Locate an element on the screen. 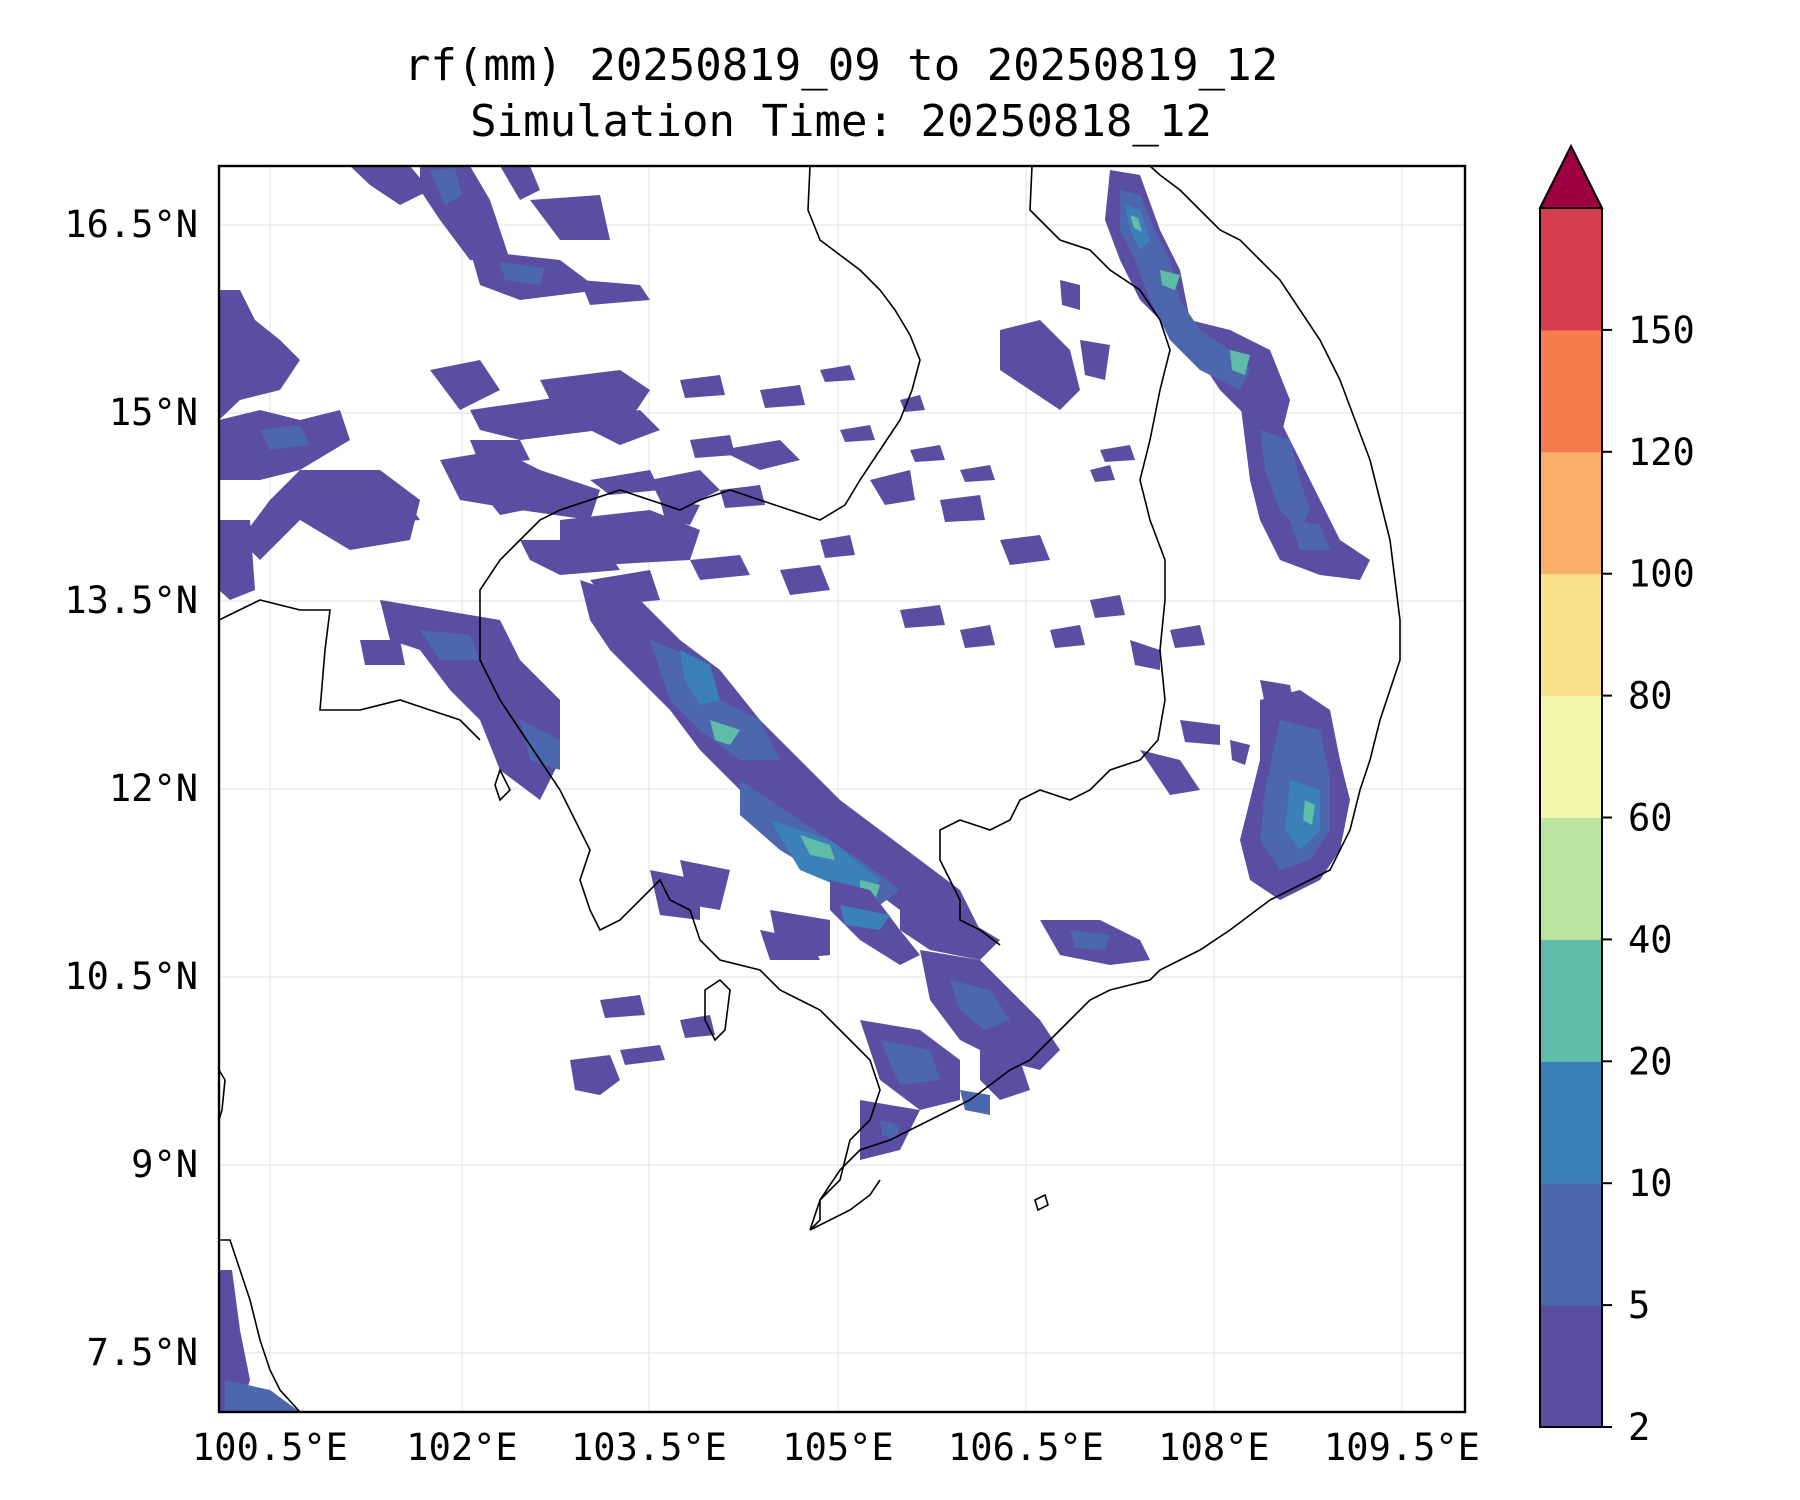 This screenshot has width=1800, height=1500. colorbar-tick-label: 20 is located at coordinates (1650, 1061).